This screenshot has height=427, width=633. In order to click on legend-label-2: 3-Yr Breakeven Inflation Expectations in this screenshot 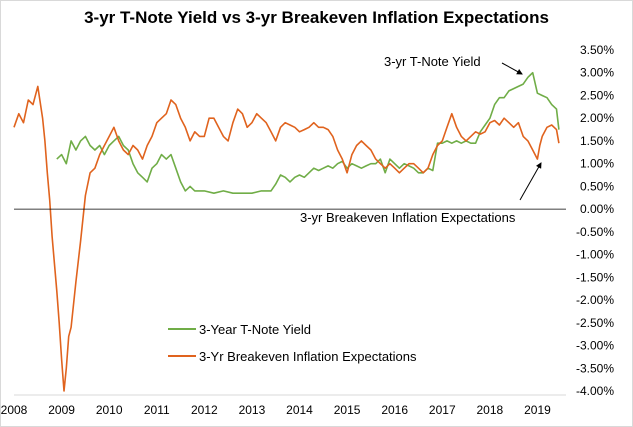, I will do `click(308, 356)`.